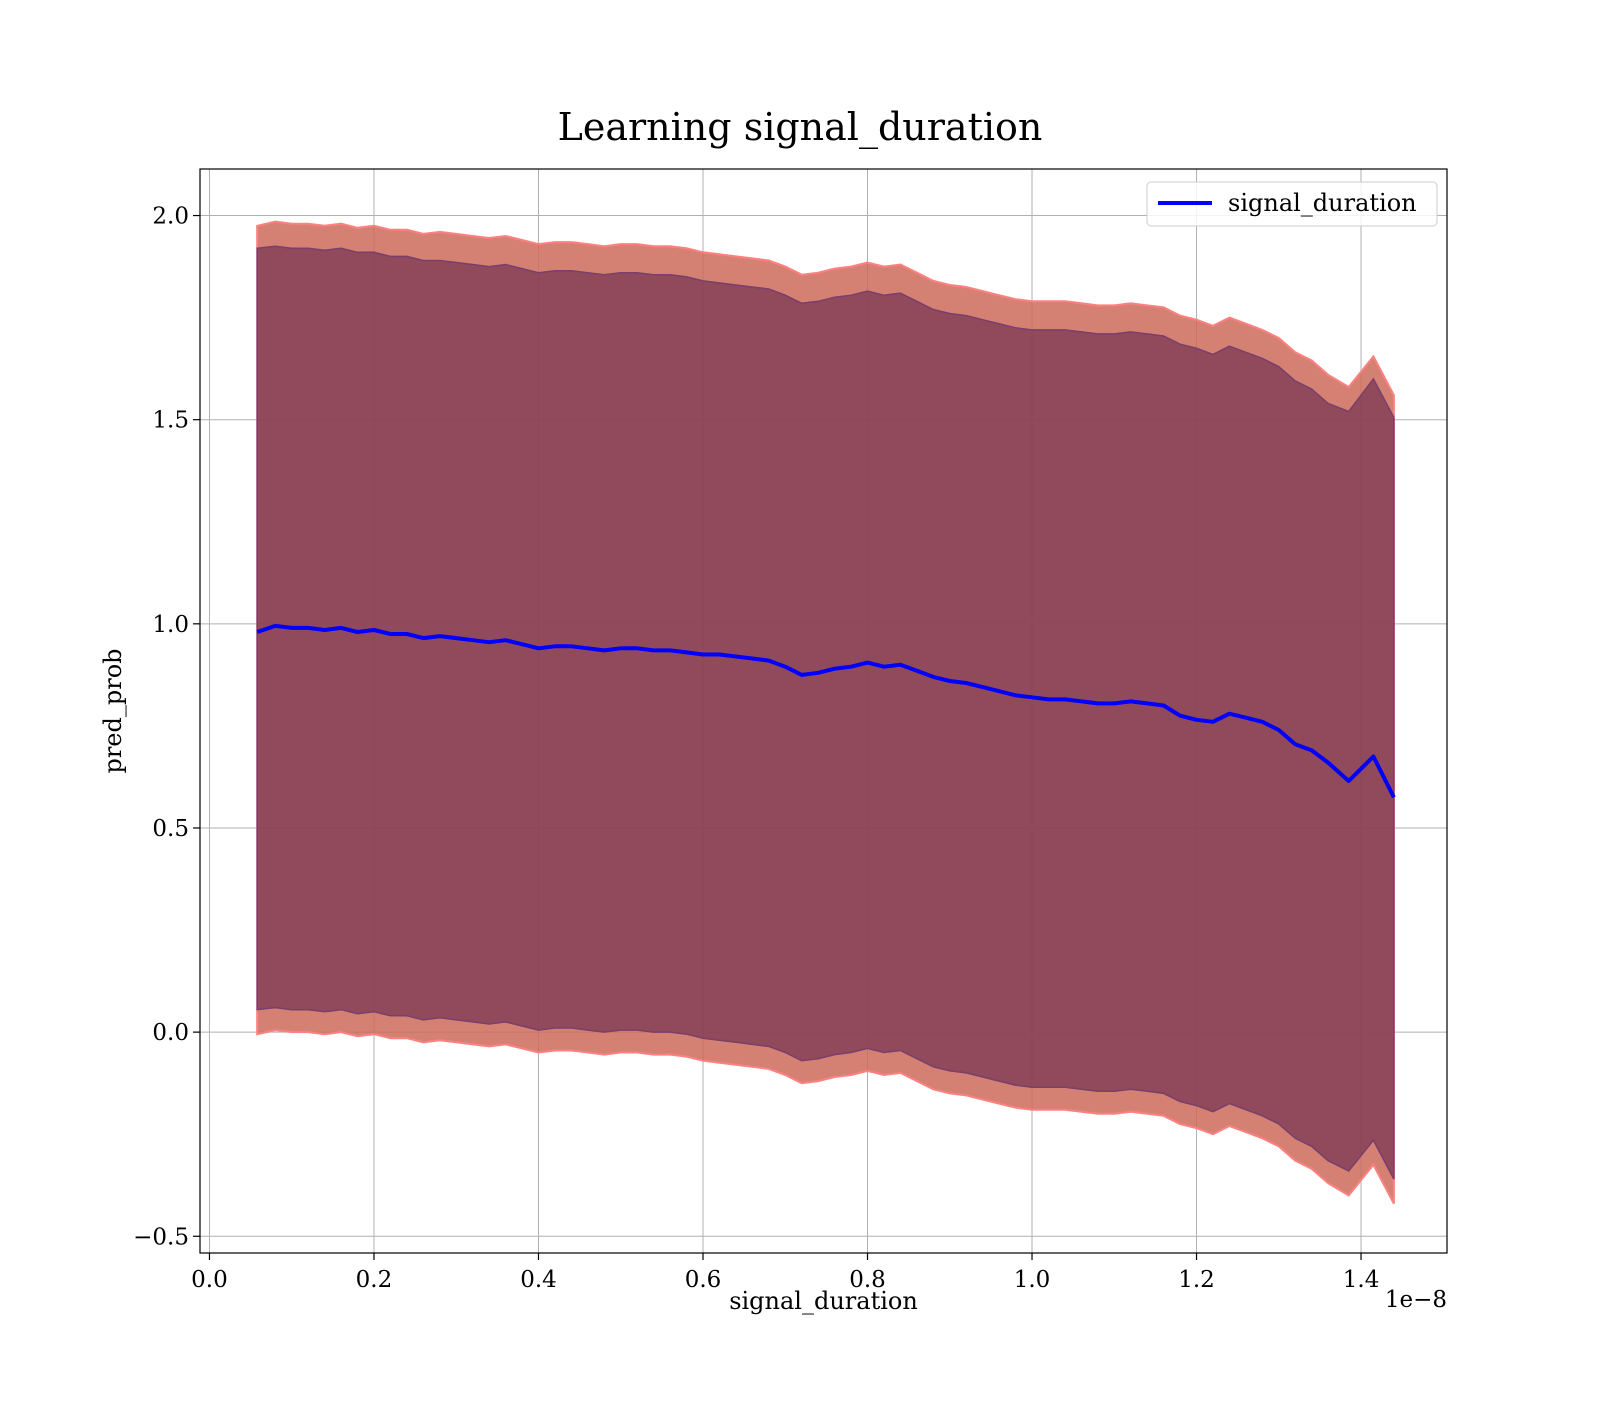 The height and width of the screenshot is (1405, 1600). Describe the element at coordinates (823, 1301) in the screenshot. I see `x-axis-label: signal_duration` at that location.